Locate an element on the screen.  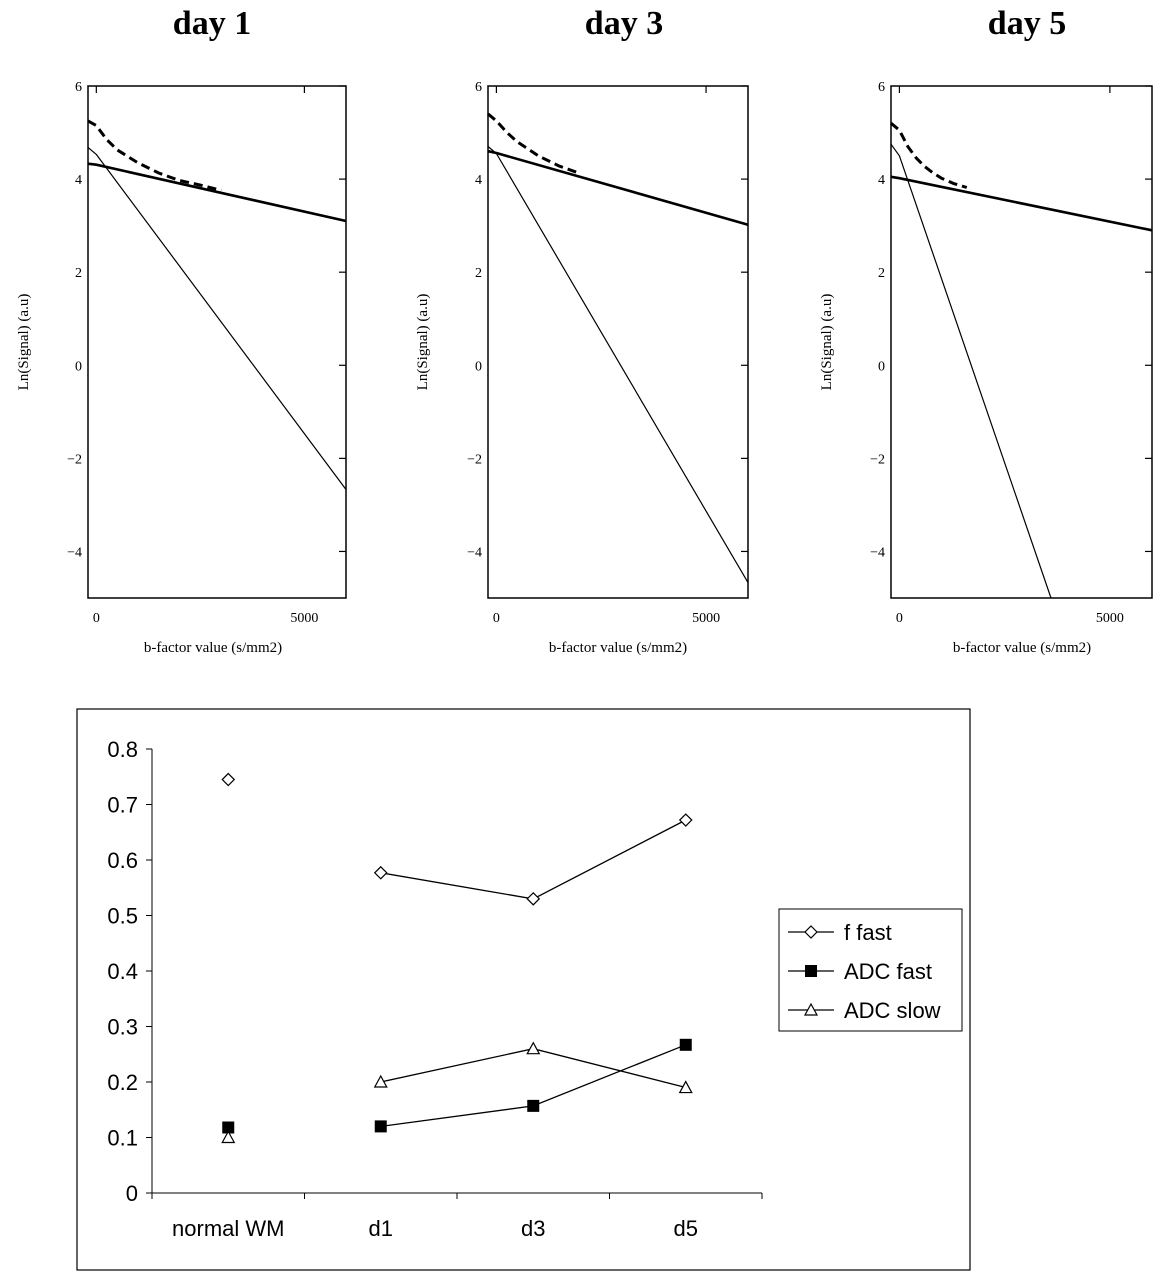
y-tick-label: 0.4 is located at coordinates (122, 971).